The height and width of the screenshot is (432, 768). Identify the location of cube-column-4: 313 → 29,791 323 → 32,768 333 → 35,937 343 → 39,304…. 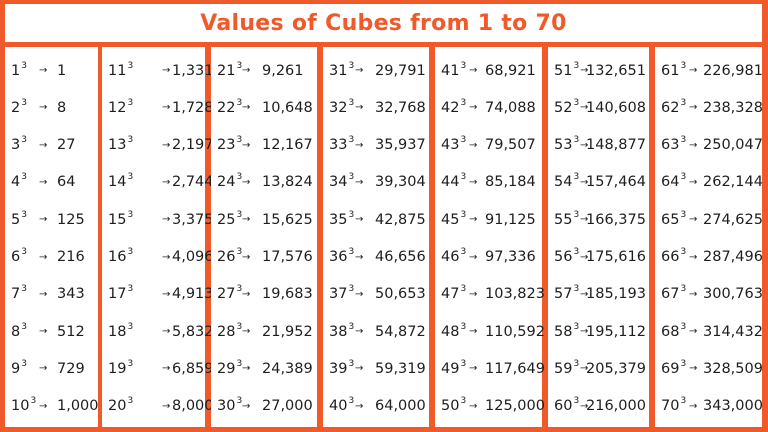
(376, 237).